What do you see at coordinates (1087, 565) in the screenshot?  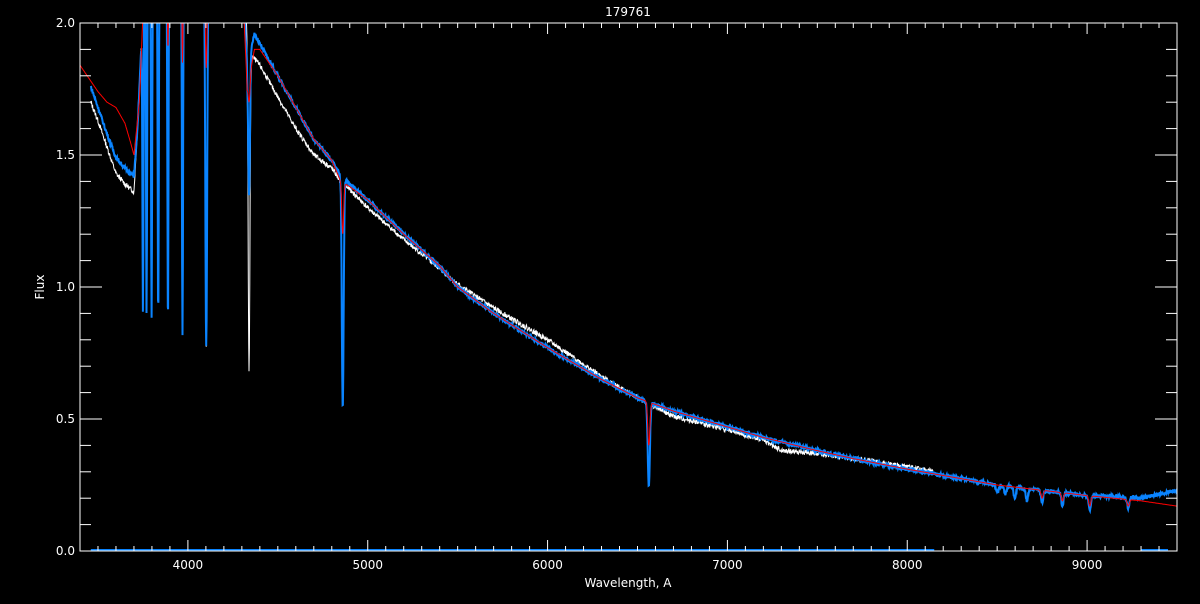 I see `x-tick-label: 9000` at bounding box center [1087, 565].